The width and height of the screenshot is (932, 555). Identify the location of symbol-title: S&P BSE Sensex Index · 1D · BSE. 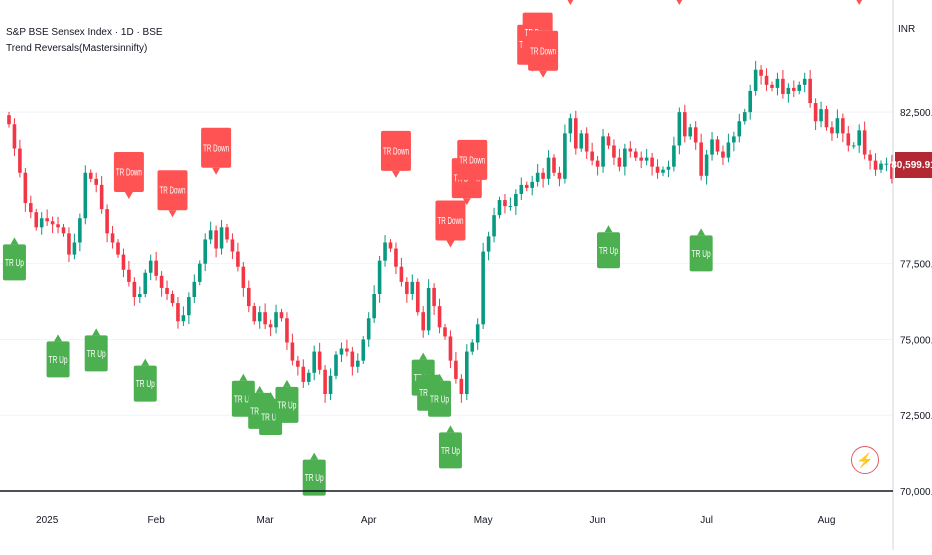
(84, 32).